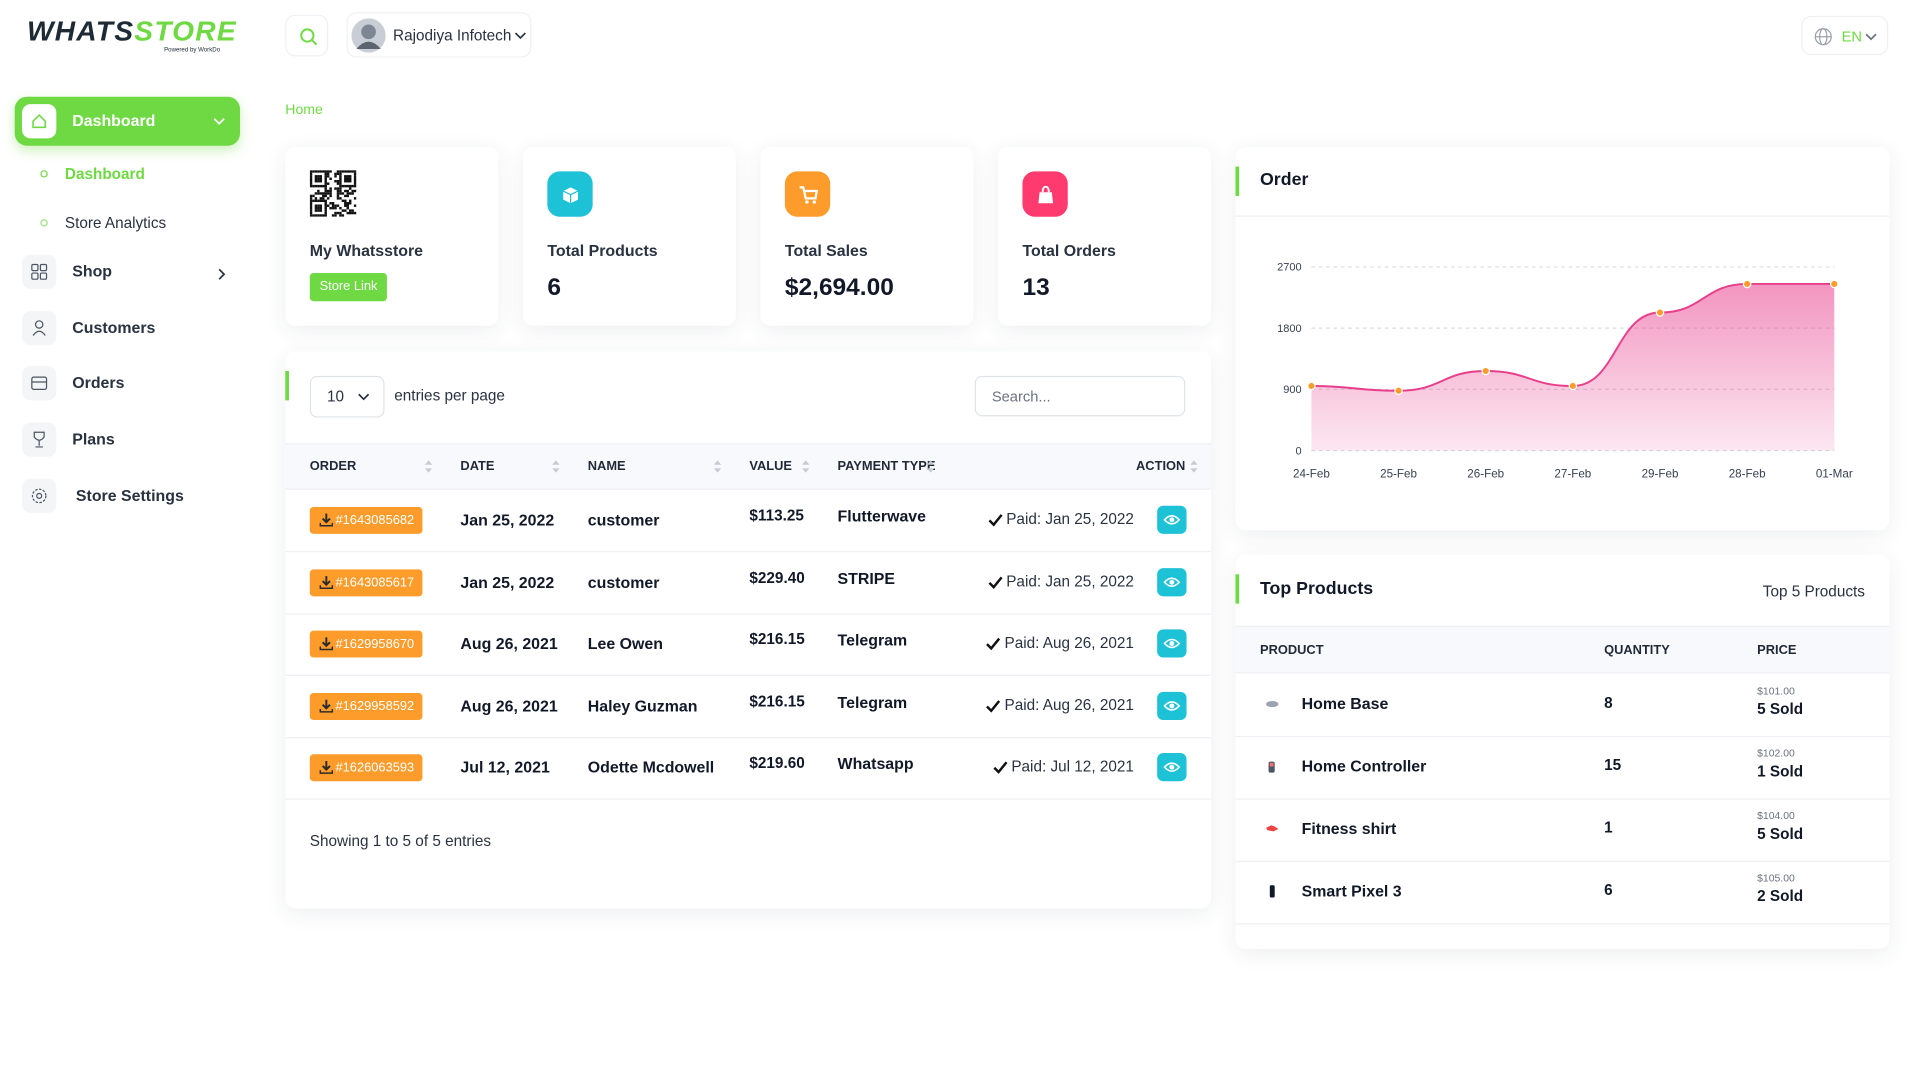  What do you see at coordinates (127, 271) in the screenshot?
I see `nav-item: Shop` at bounding box center [127, 271].